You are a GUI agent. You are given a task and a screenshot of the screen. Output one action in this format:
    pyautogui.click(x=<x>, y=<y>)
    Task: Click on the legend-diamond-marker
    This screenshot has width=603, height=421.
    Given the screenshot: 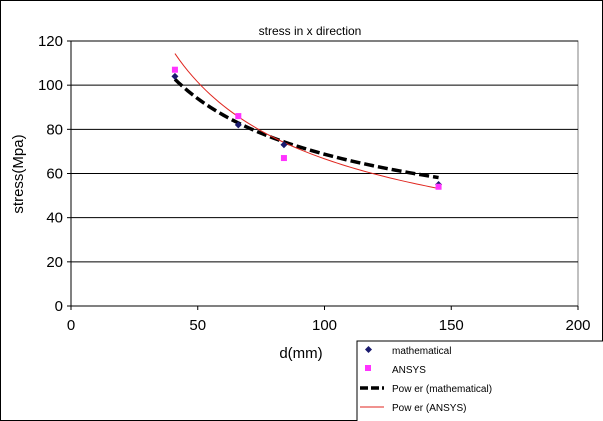 What is the action you would take?
    pyautogui.click(x=368, y=349)
    